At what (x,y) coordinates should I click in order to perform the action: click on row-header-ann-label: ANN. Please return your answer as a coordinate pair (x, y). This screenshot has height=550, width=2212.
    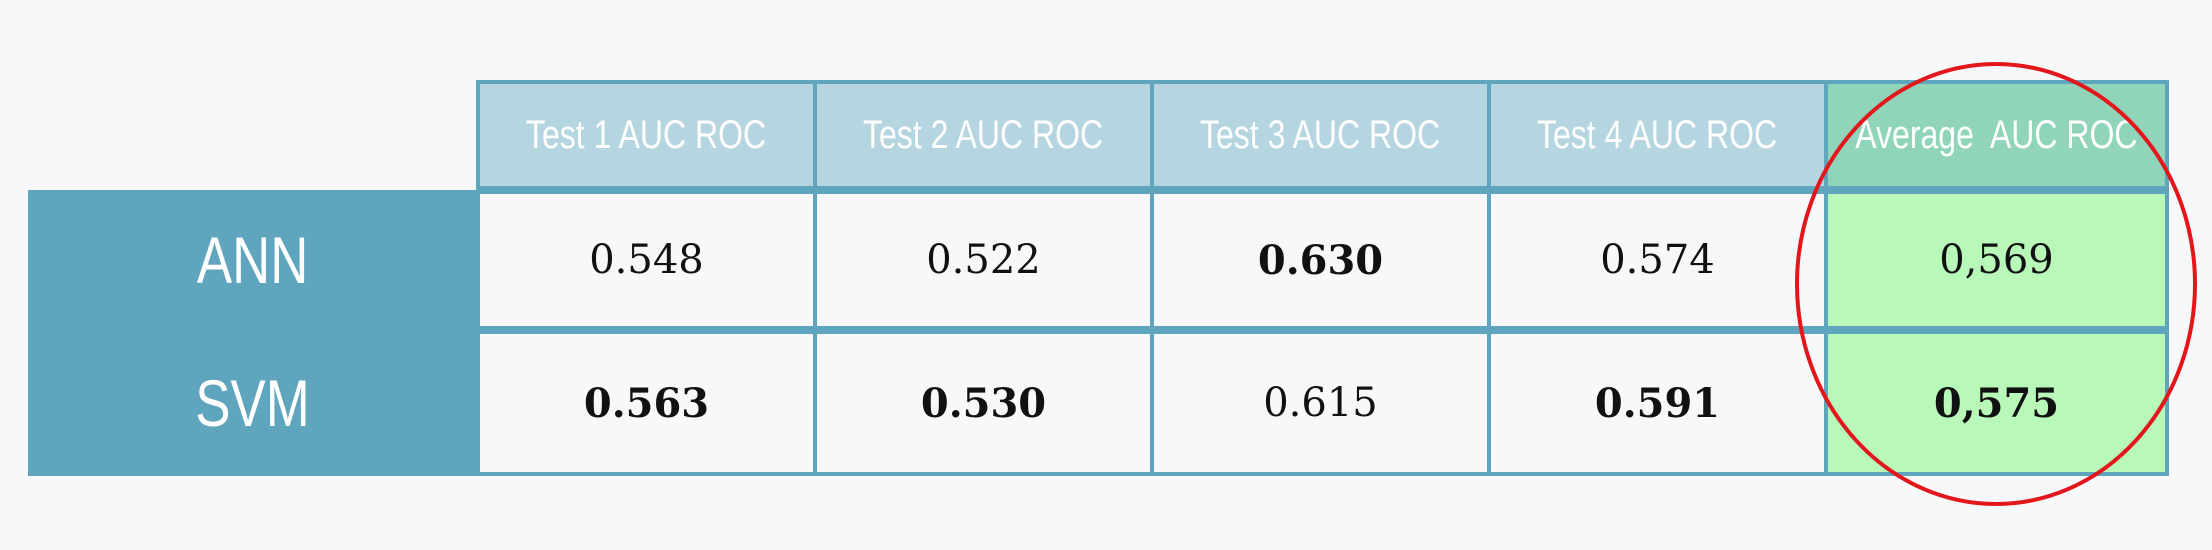
    Looking at the image, I should click on (253, 260).